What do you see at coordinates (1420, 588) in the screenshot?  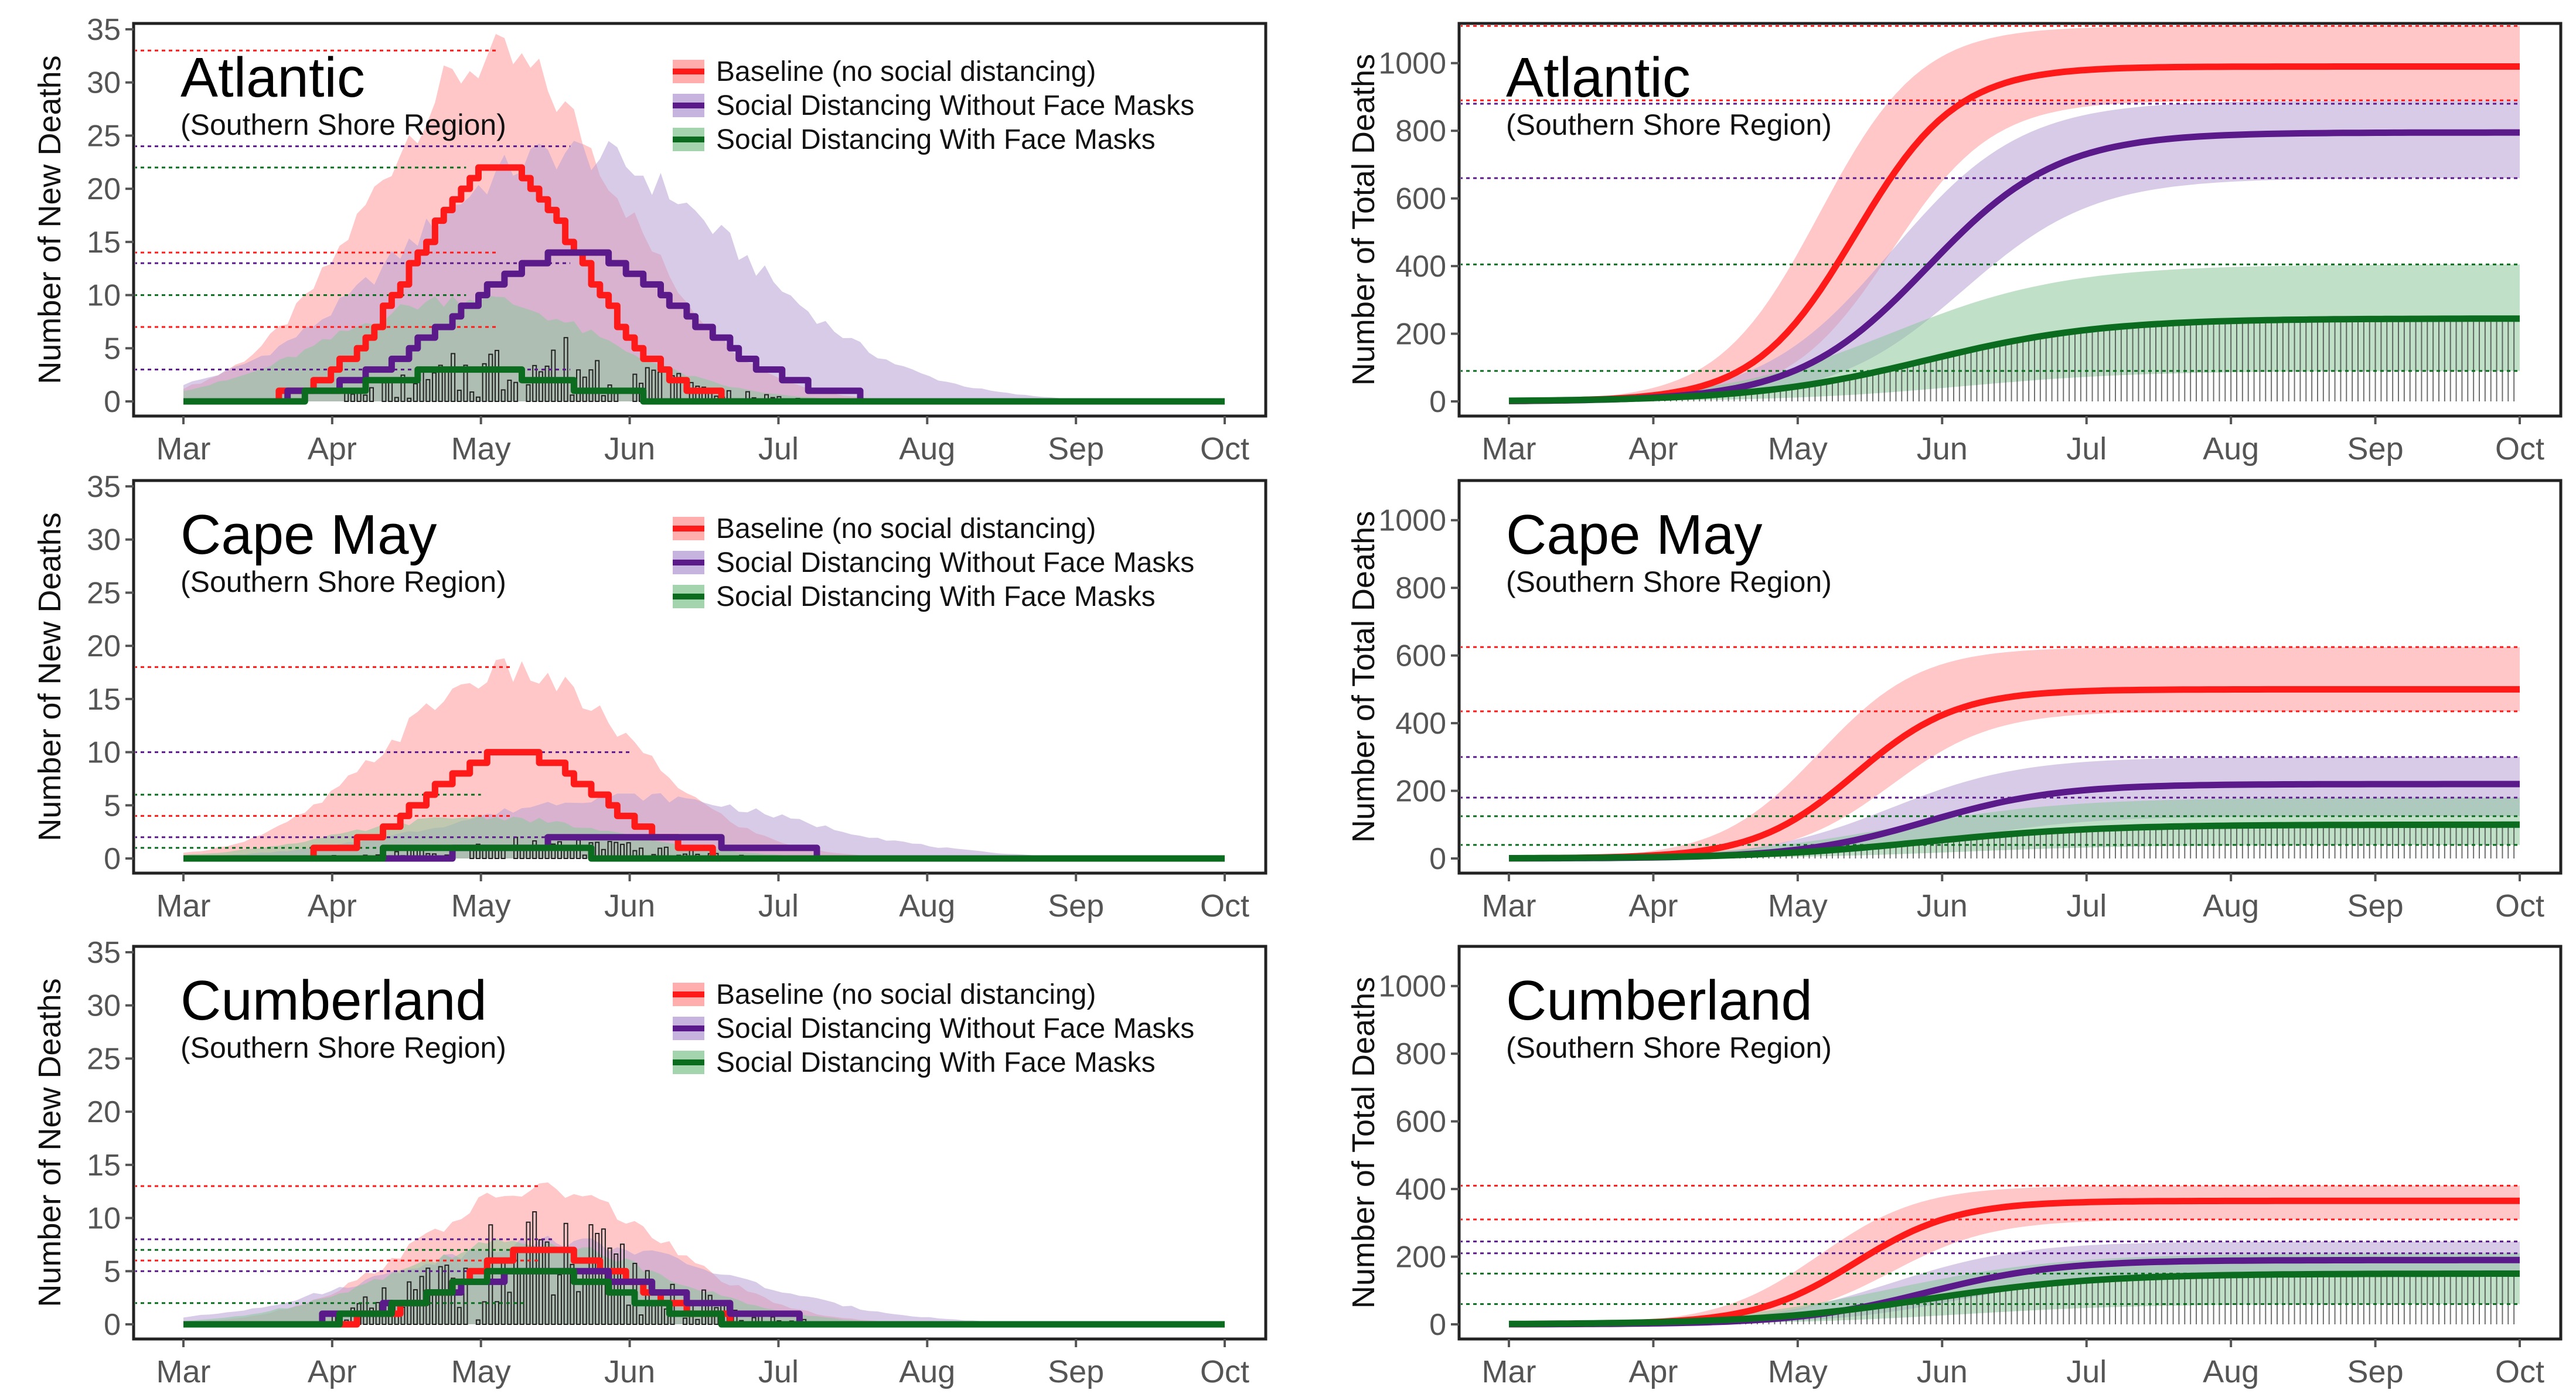 I see `y-tick-label: 800` at bounding box center [1420, 588].